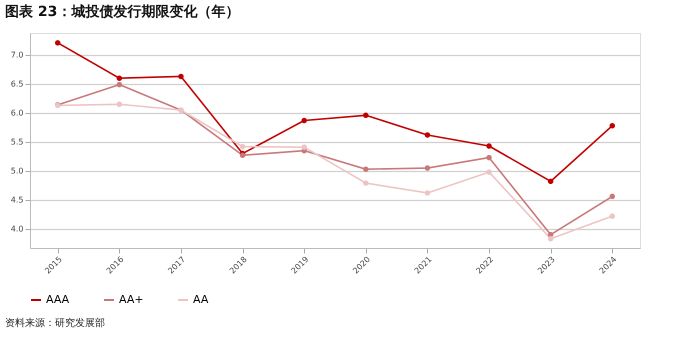 The width and height of the screenshot is (700, 360). What do you see at coordinates (58, 299) in the screenshot?
I see `legend-label: AAA` at bounding box center [58, 299].